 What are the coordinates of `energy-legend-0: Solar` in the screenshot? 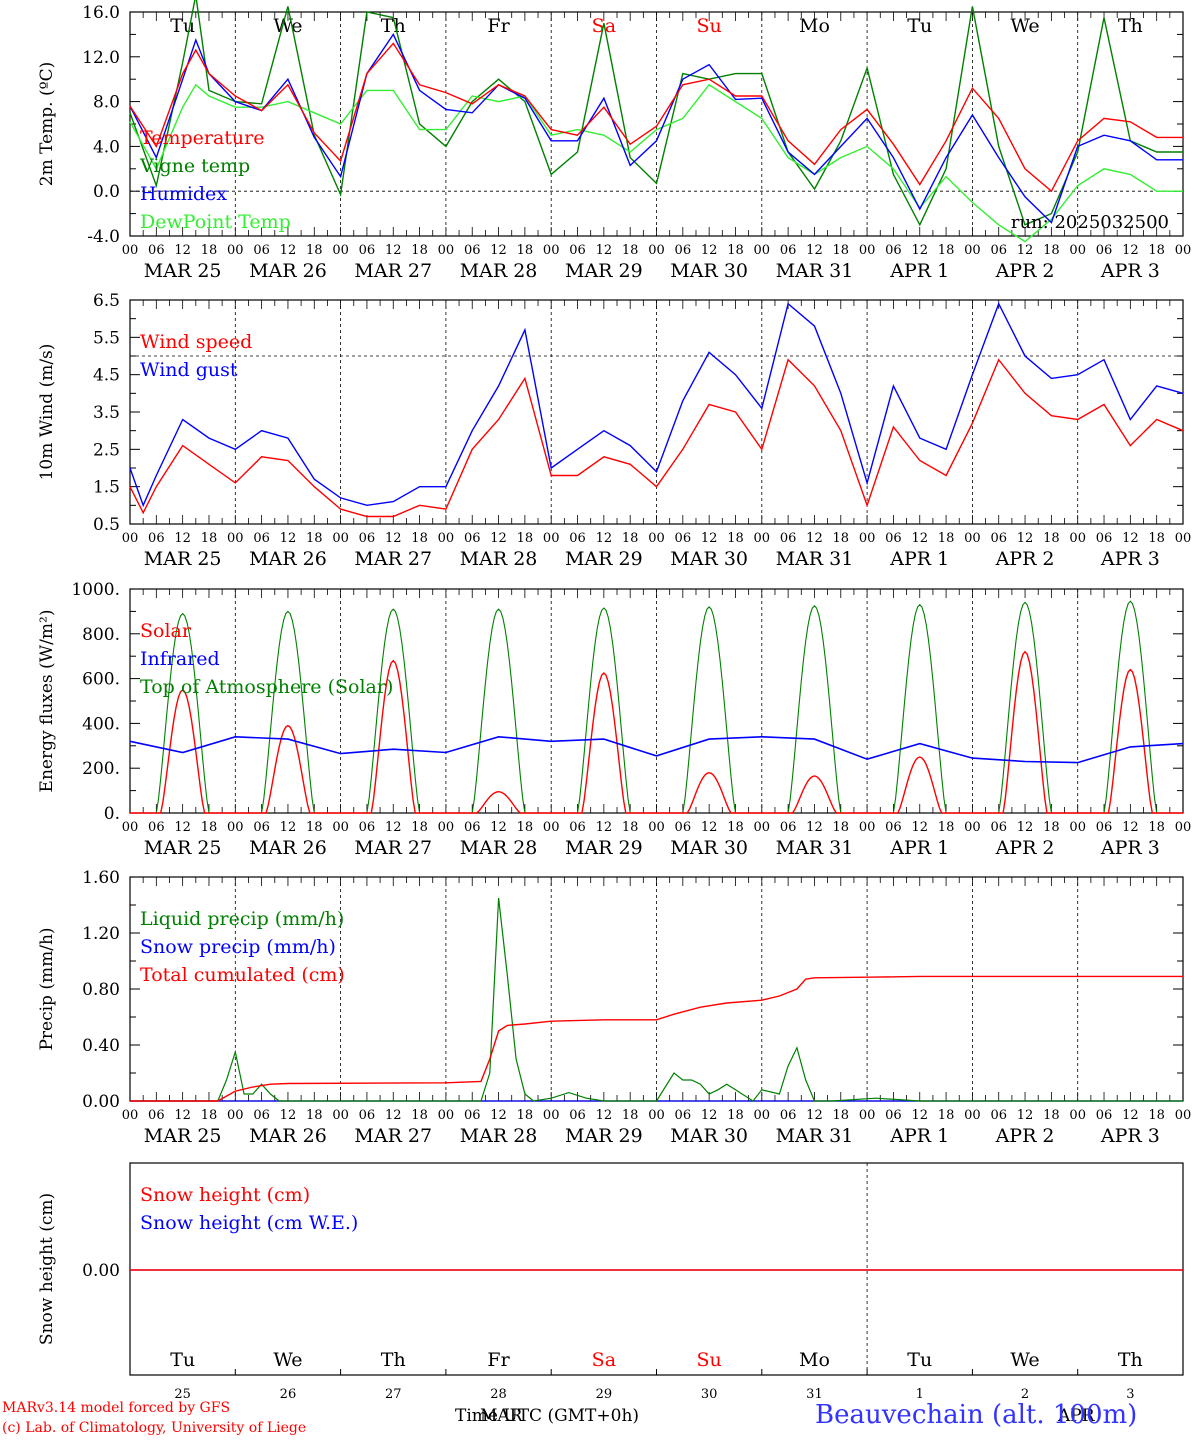 It's located at (166, 631).